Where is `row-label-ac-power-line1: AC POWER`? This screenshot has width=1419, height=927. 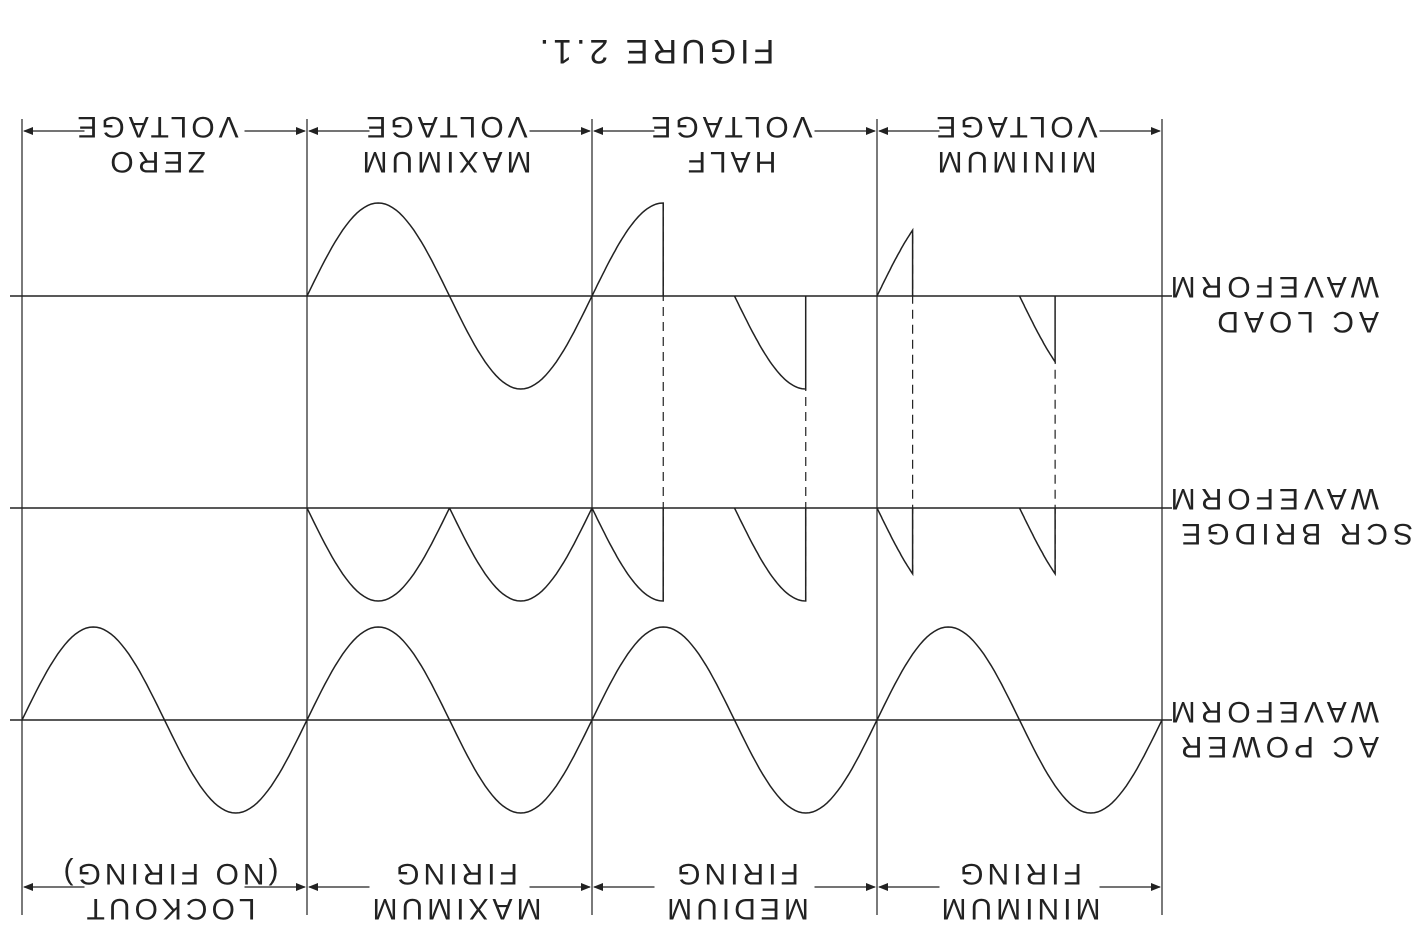 row-label-ac-power-line1: AC POWER is located at coordinates (1277, 746).